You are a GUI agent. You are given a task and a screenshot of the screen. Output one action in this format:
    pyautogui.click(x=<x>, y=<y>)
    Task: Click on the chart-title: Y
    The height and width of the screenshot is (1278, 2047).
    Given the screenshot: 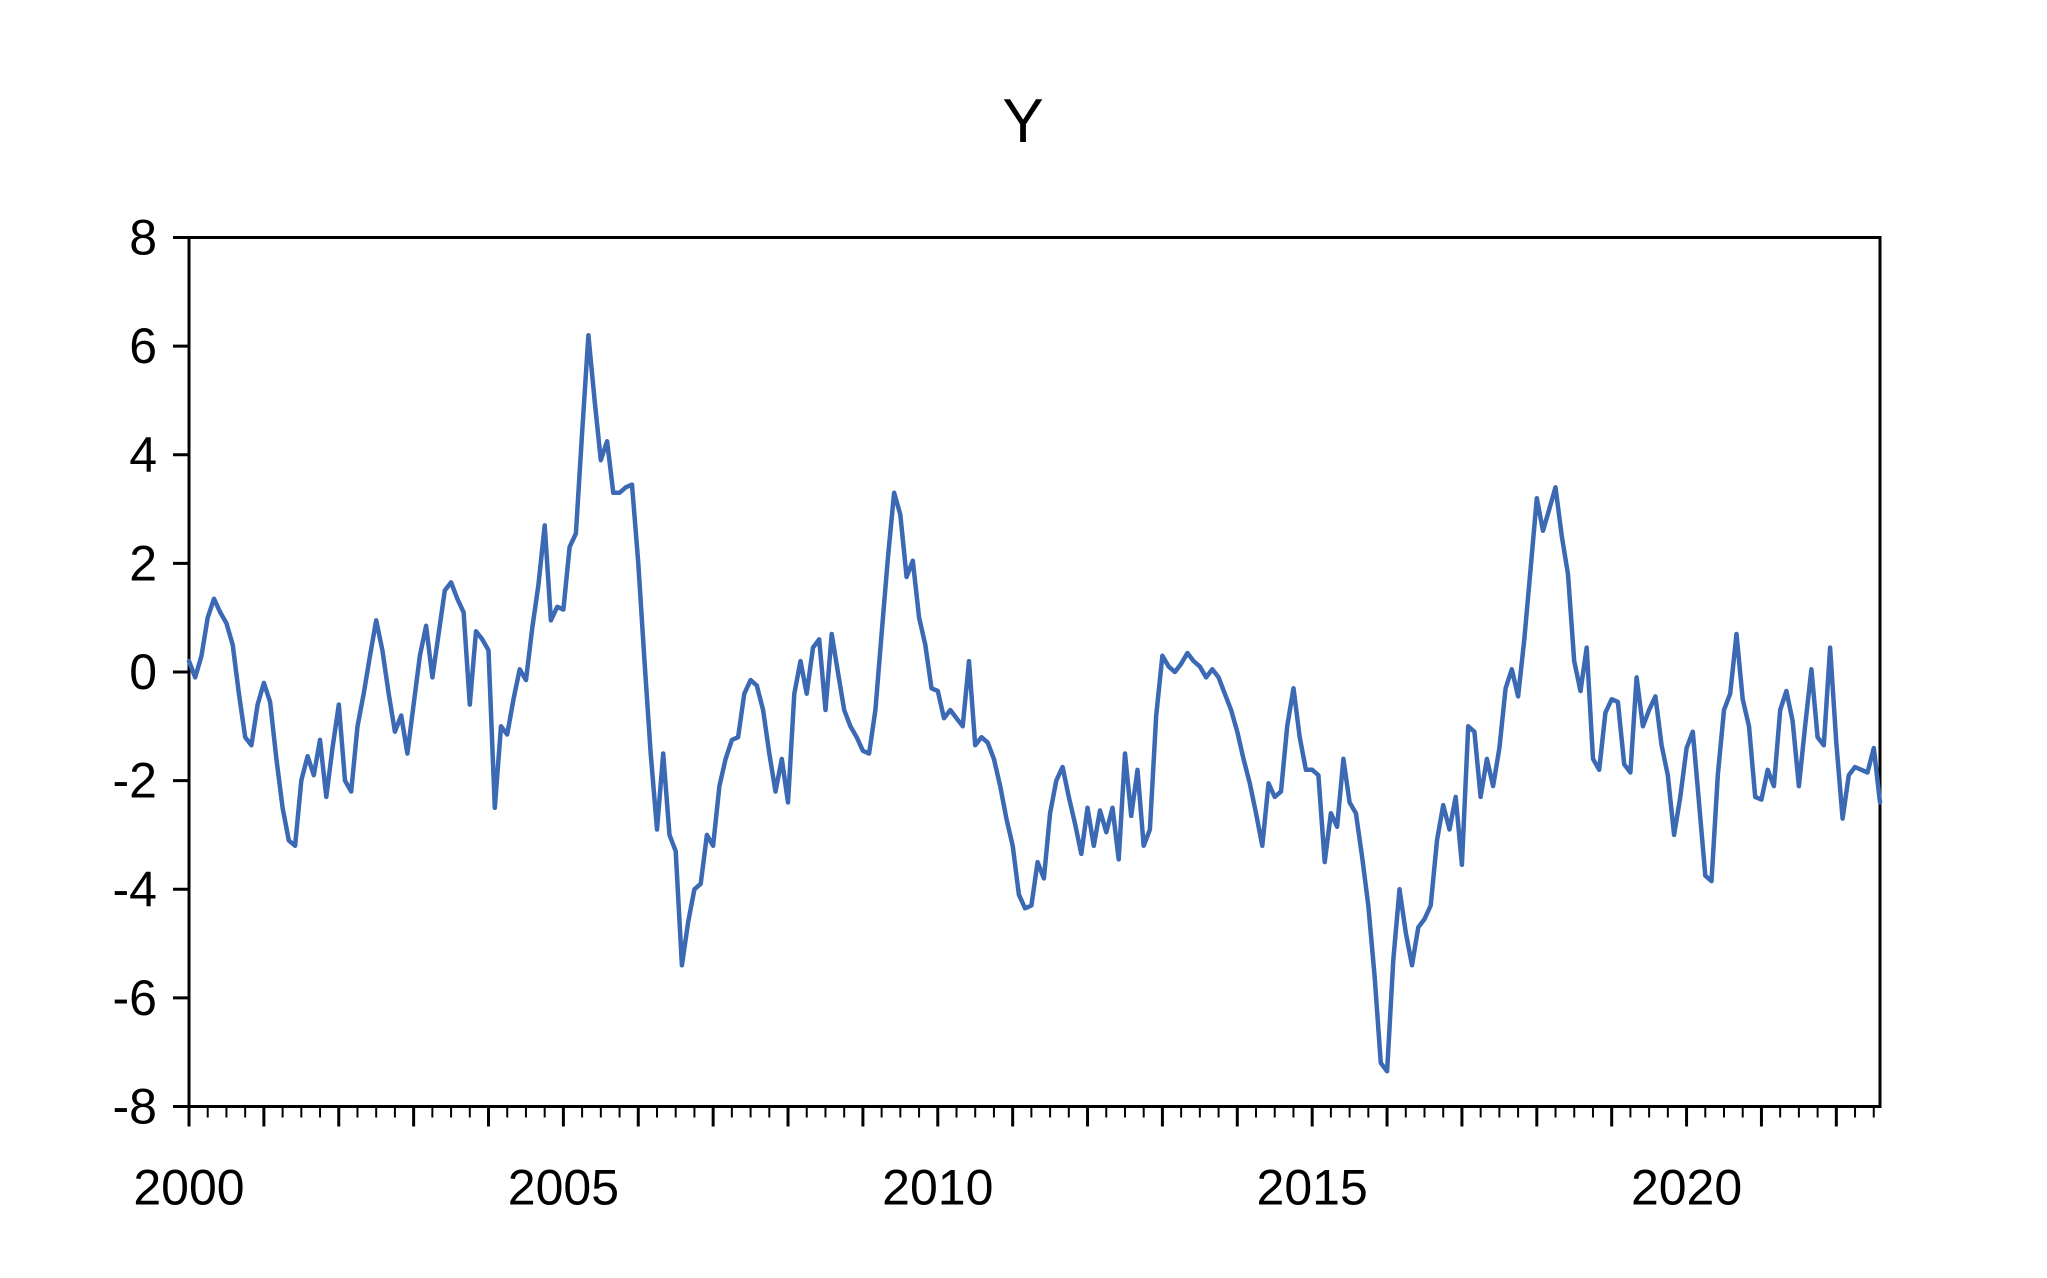 What is the action you would take?
    pyautogui.click(x=1023, y=121)
    